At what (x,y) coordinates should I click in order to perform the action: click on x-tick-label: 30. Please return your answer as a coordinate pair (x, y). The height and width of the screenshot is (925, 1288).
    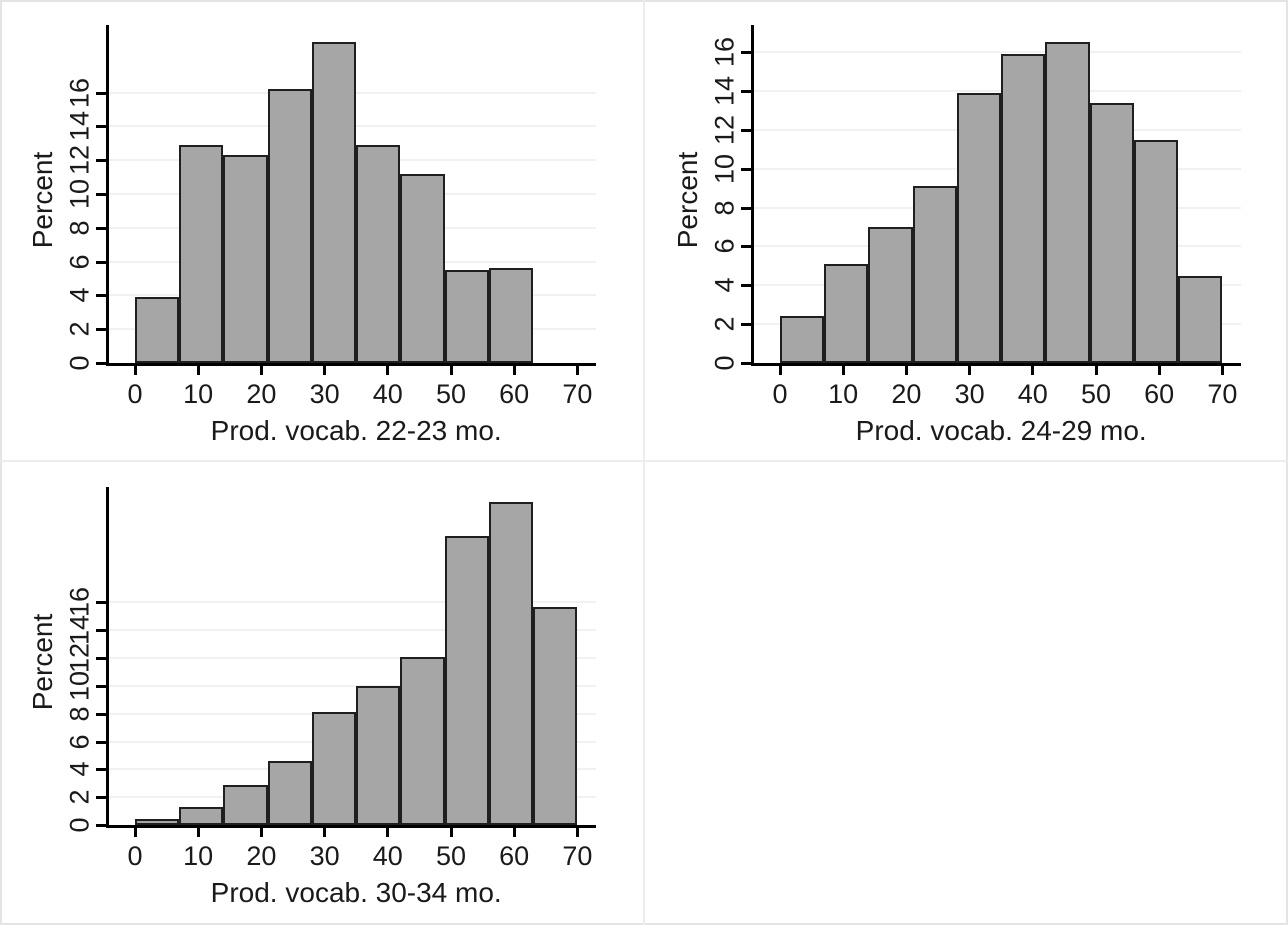
    Looking at the image, I should click on (969, 394).